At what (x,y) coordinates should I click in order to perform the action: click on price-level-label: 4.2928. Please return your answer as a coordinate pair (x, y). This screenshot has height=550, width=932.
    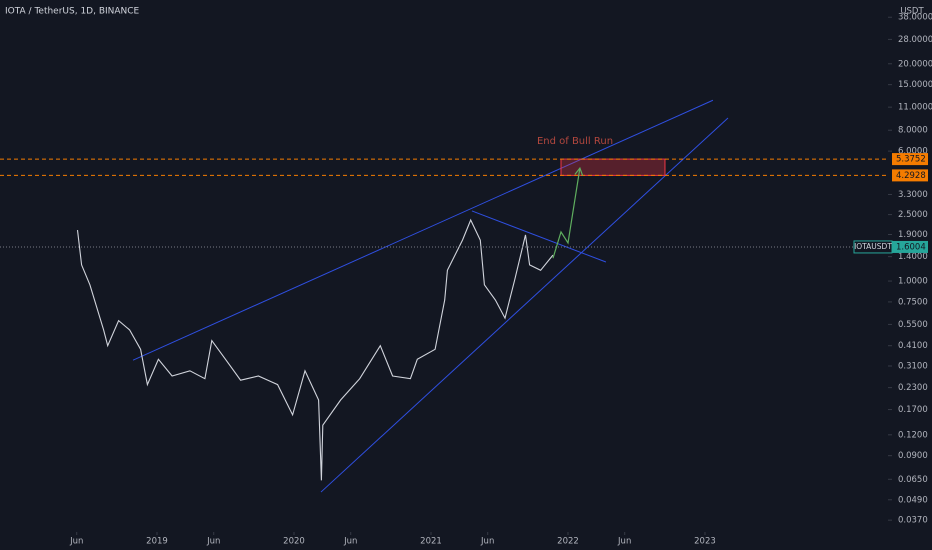
    Looking at the image, I should click on (911, 176).